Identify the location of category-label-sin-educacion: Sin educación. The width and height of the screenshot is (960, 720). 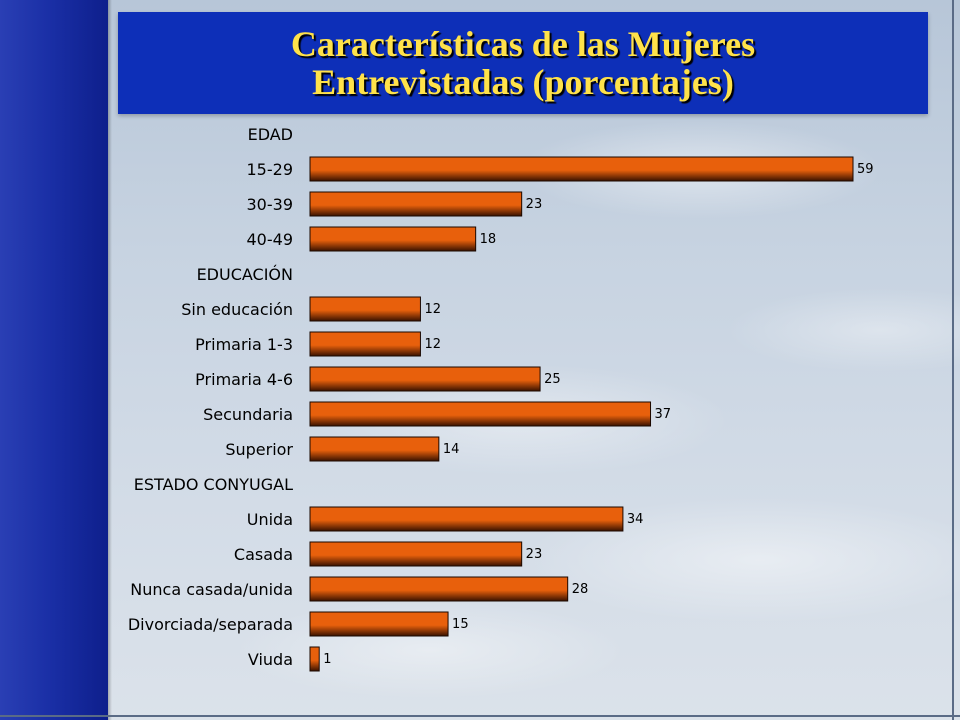
(237, 309).